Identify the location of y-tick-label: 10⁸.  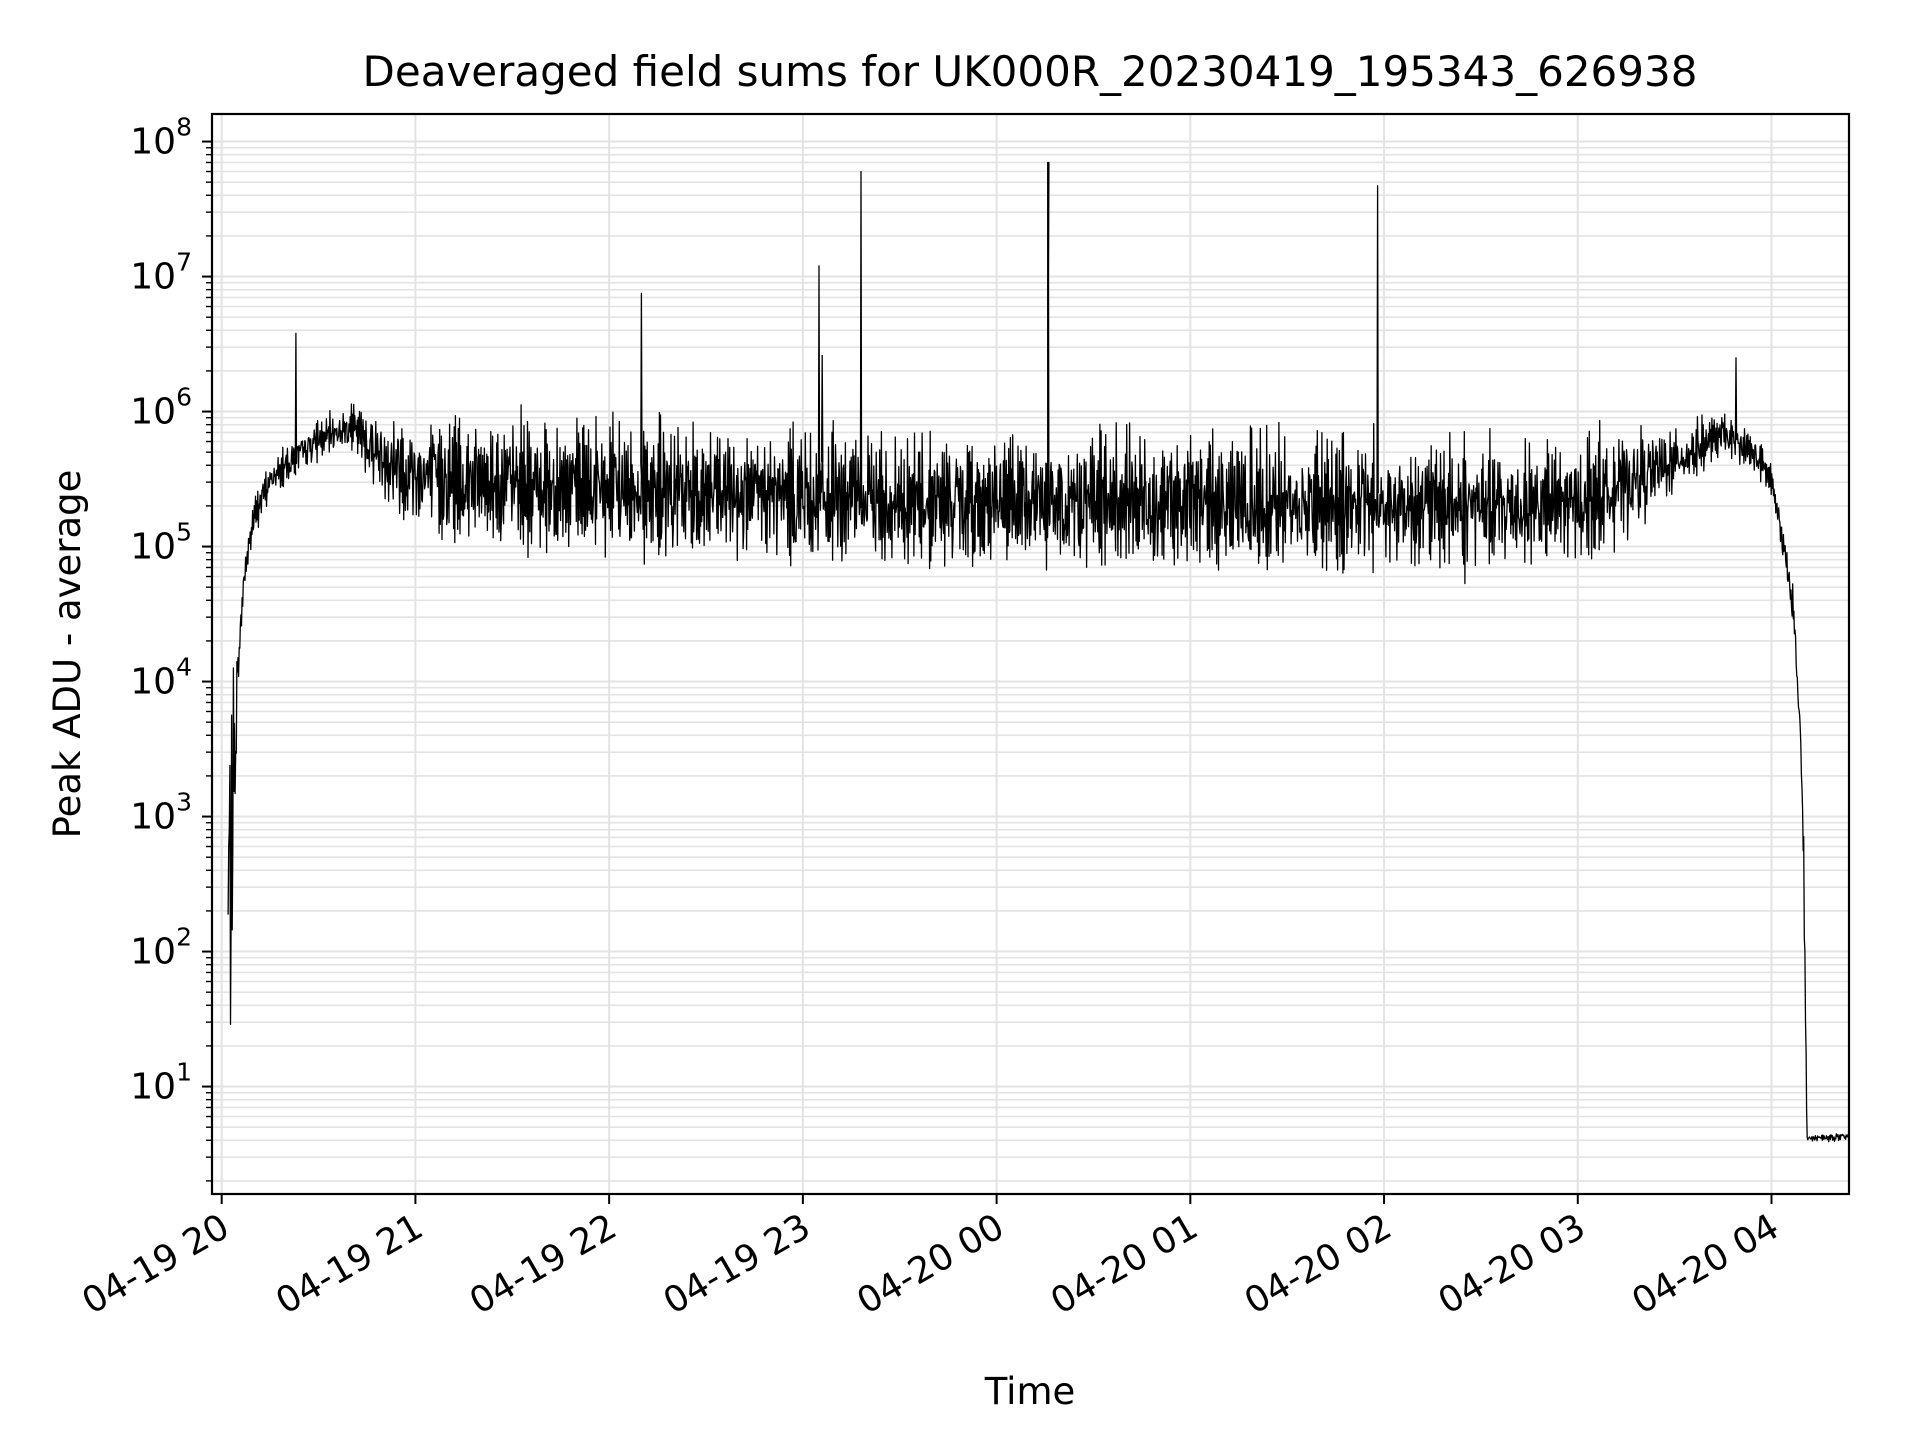
(161, 138).